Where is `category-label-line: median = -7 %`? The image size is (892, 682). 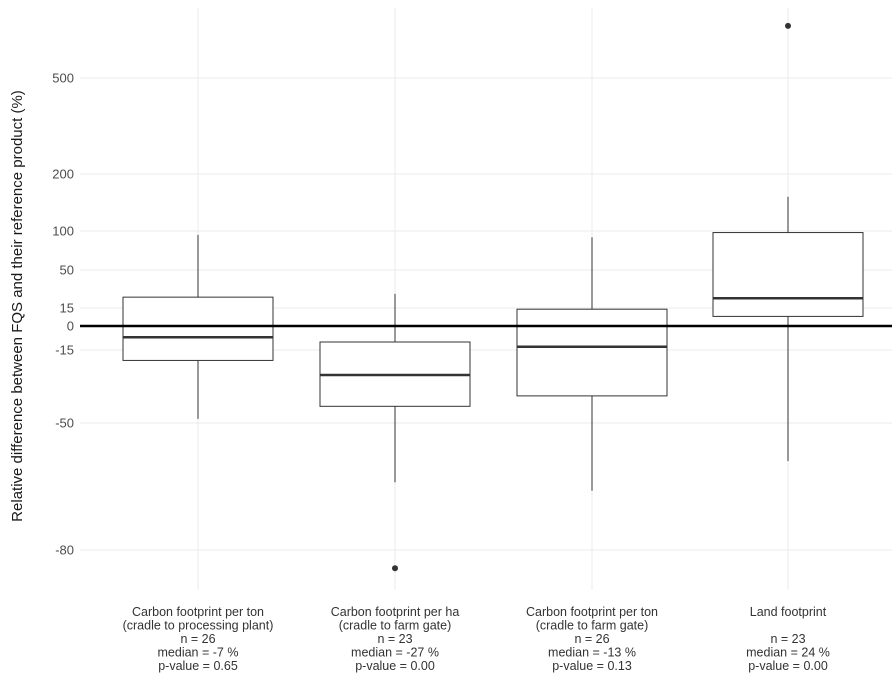
category-label-line: median = -7 % is located at coordinates (198, 653).